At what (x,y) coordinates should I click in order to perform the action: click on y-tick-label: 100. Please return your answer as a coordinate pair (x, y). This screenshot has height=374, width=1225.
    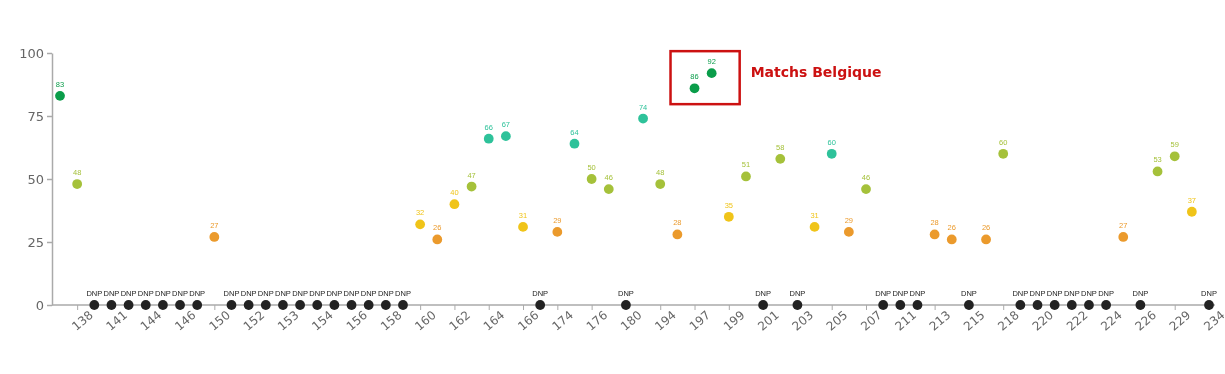
    Looking at the image, I should click on (31, 53).